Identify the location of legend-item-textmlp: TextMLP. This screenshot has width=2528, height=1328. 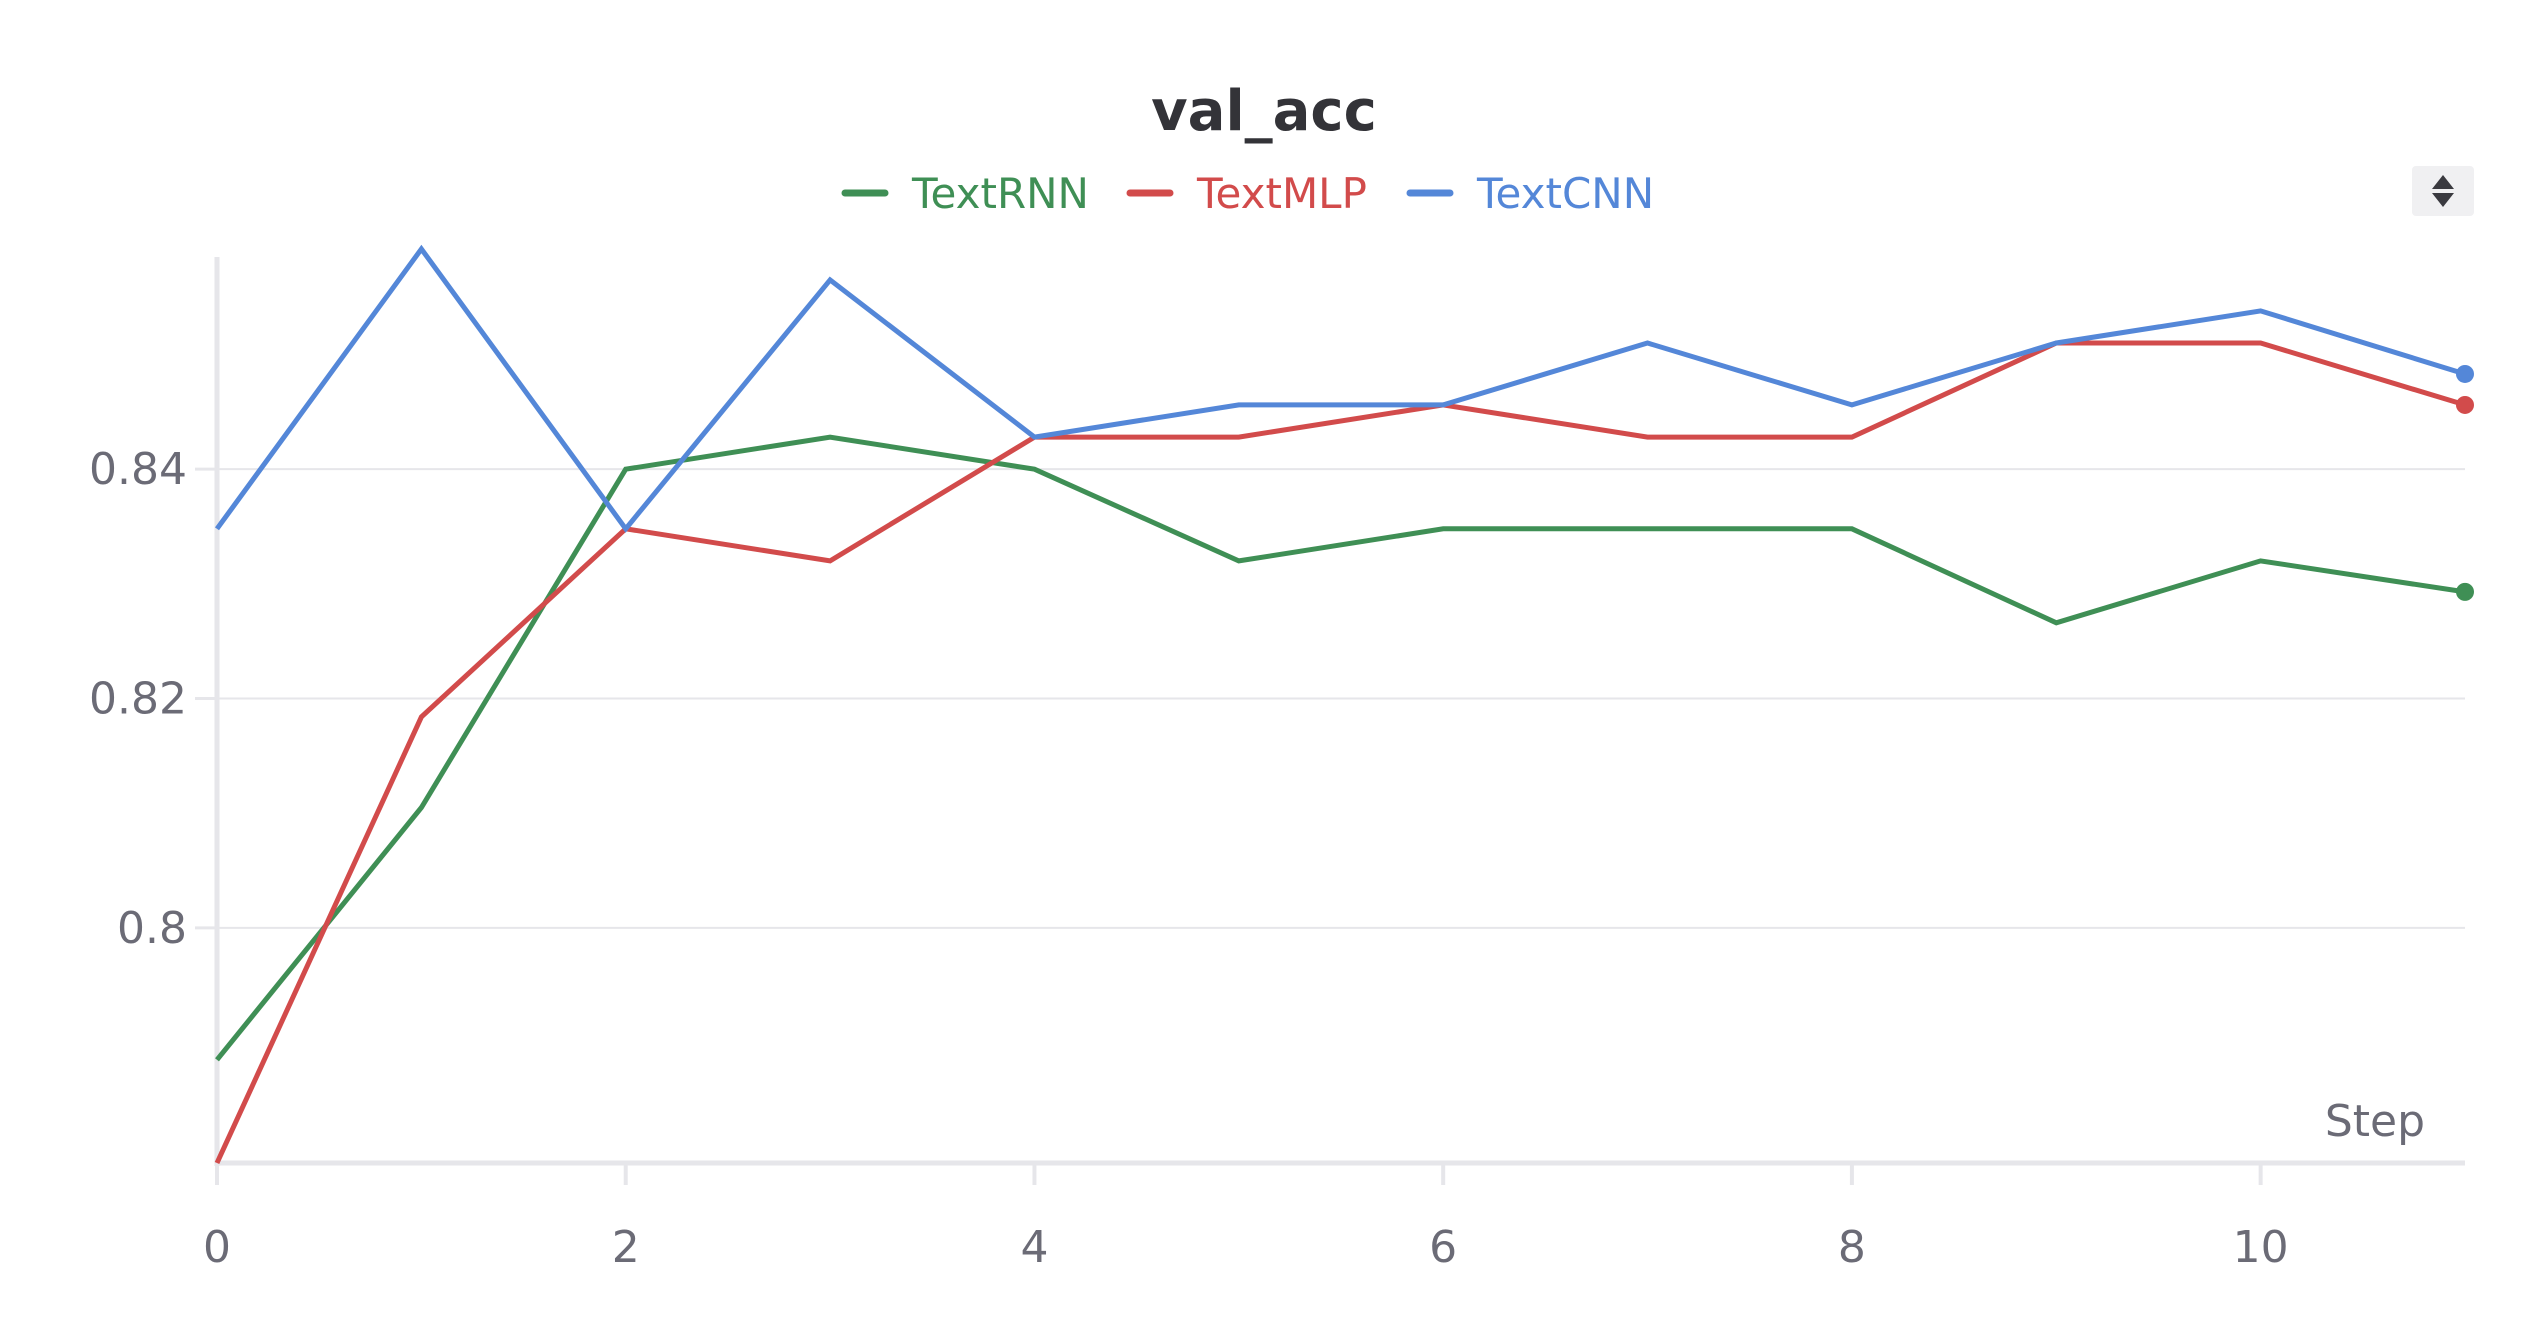
(1246, 193).